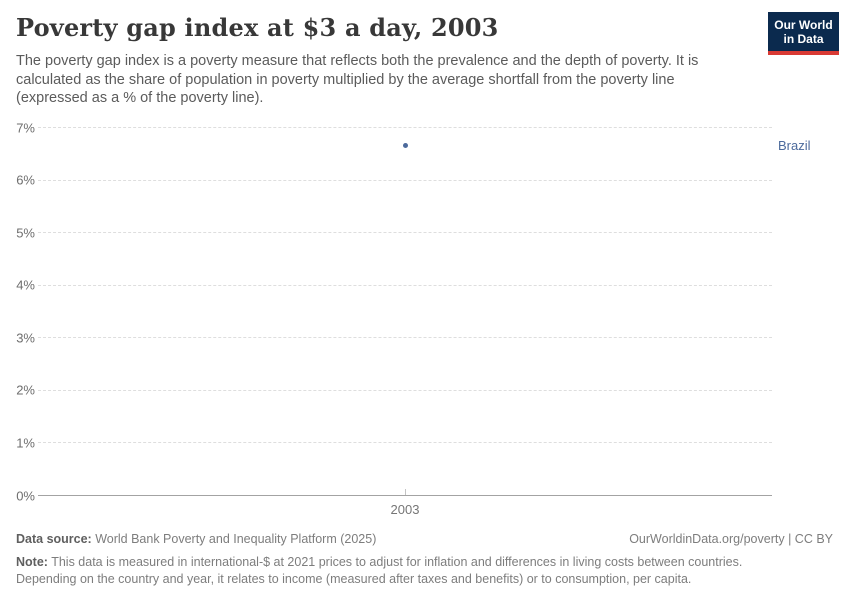  I want to click on x-axis-tick, so click(405, 492).